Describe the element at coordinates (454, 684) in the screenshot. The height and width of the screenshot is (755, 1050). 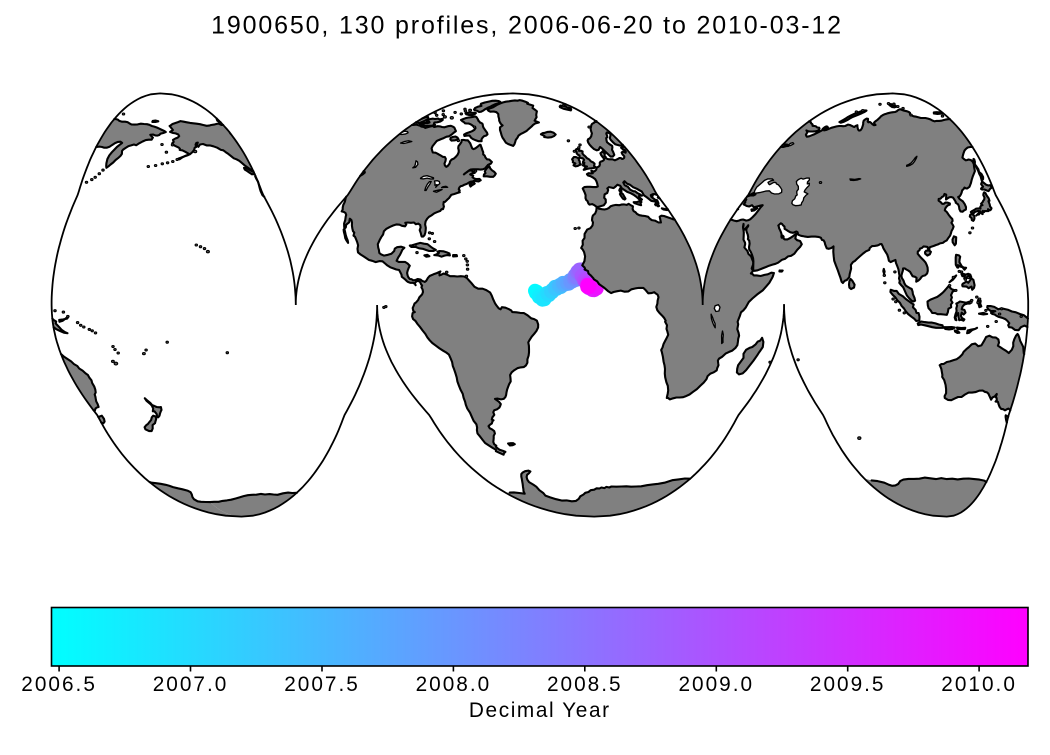
I see `svg-text: 2008.0` at that location.